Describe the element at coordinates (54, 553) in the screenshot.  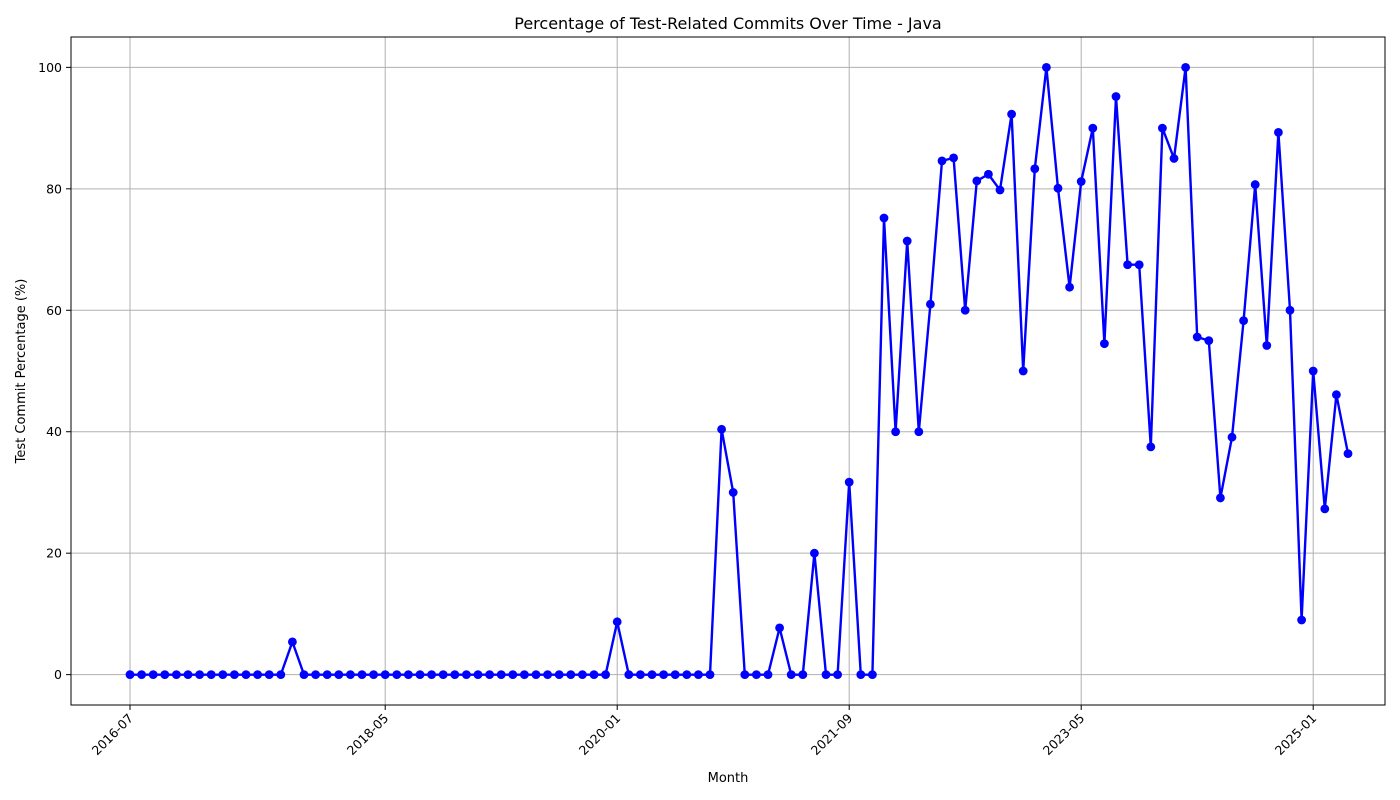
I see `y-tick-label: 20` at that location.